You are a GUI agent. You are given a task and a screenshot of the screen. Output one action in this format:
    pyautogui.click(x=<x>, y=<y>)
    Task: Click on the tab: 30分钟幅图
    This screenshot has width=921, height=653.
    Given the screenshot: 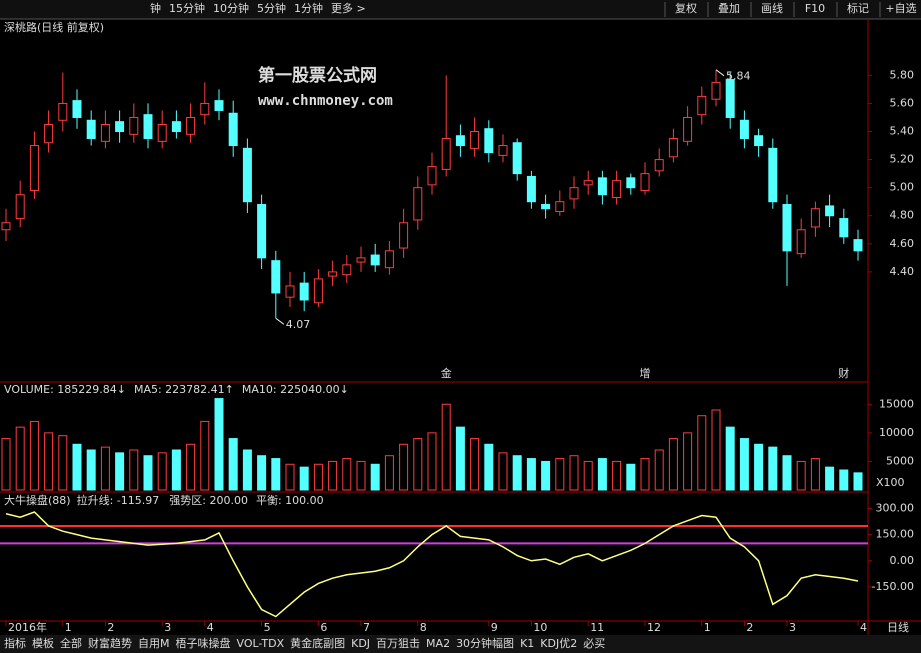 What is the action you would take?
    pyautogui.click(x=485, y=643)
    